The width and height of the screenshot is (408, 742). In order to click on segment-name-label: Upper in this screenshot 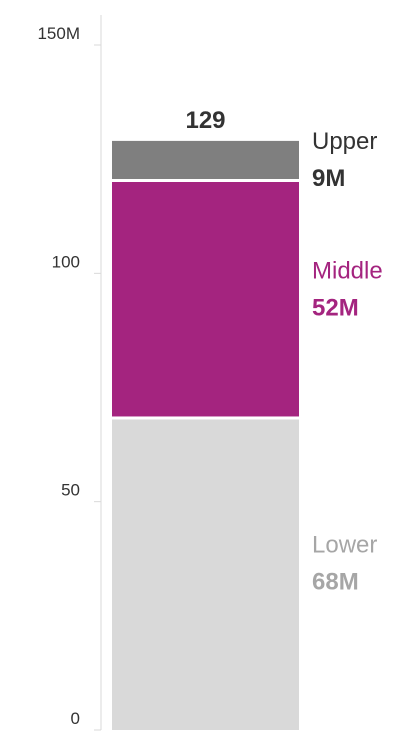, I will do `click(344, 141)`.